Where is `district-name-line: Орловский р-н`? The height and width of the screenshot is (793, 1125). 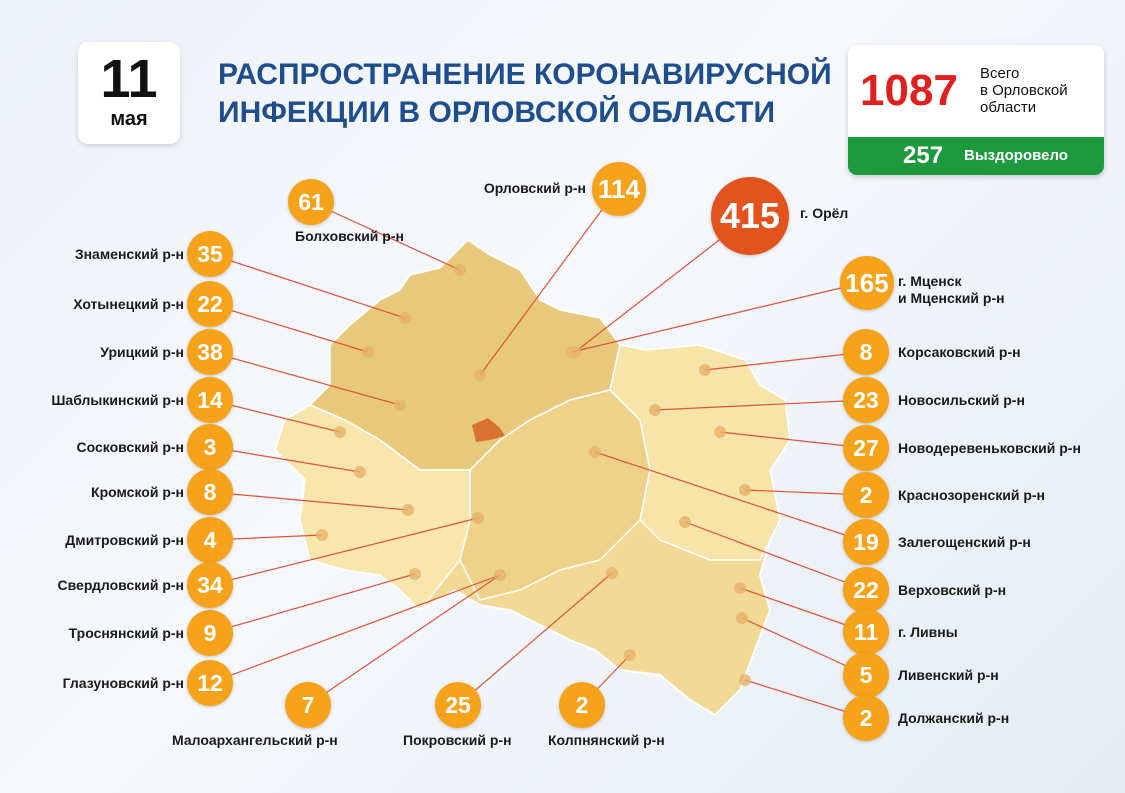 district-name-line: Орловский р-н is located at coordinates (534, 188).